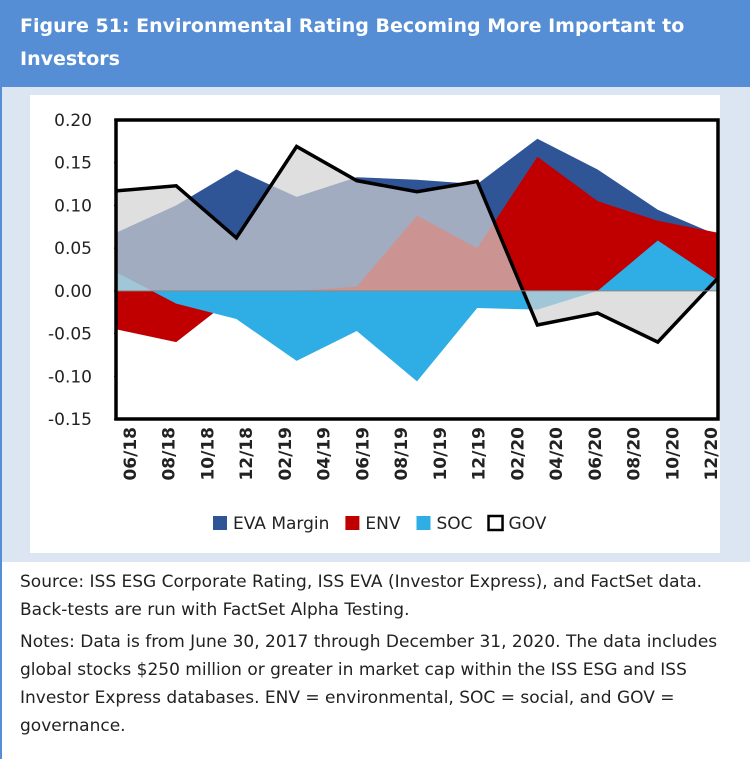  I want to click on x-tick-label: 06/20, so click(596, 454).